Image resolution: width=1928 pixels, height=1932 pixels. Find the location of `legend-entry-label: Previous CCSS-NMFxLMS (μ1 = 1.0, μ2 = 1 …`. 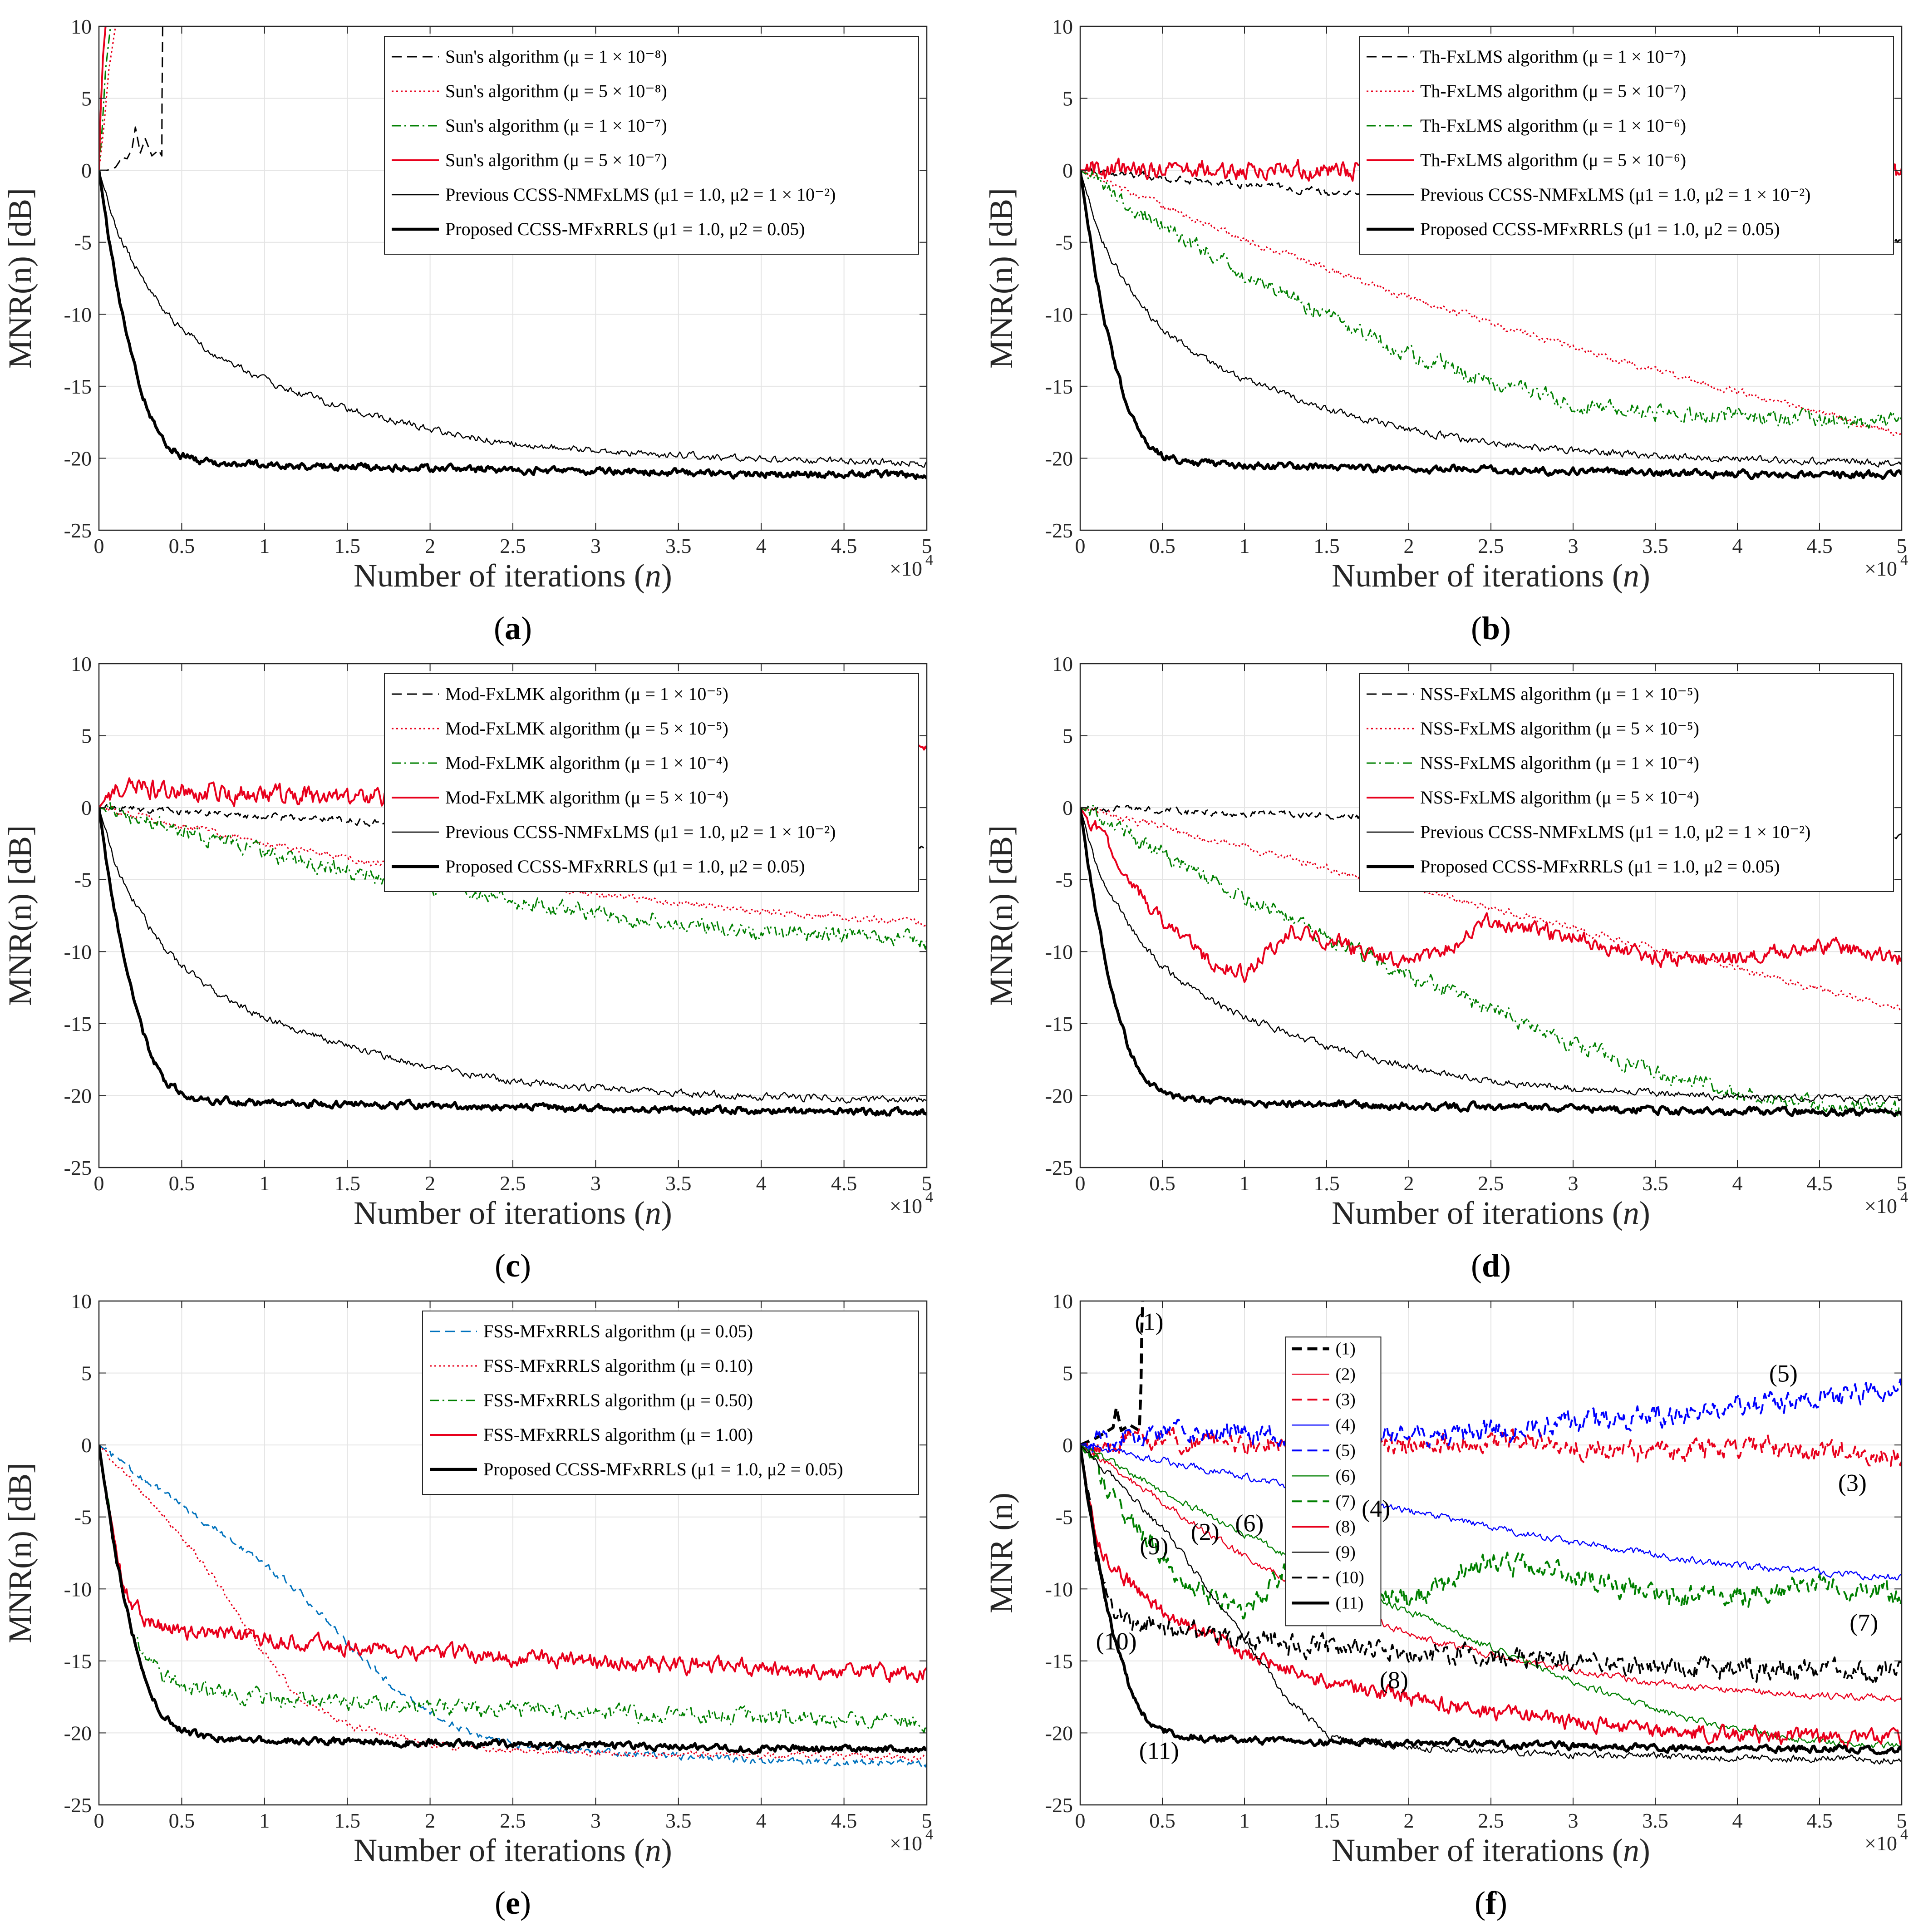

legend-entry-label: Previous CCSS-NMFxLMS (μ1 = 1.0, μ2 = 1 … is located at coordinates (641, 832).